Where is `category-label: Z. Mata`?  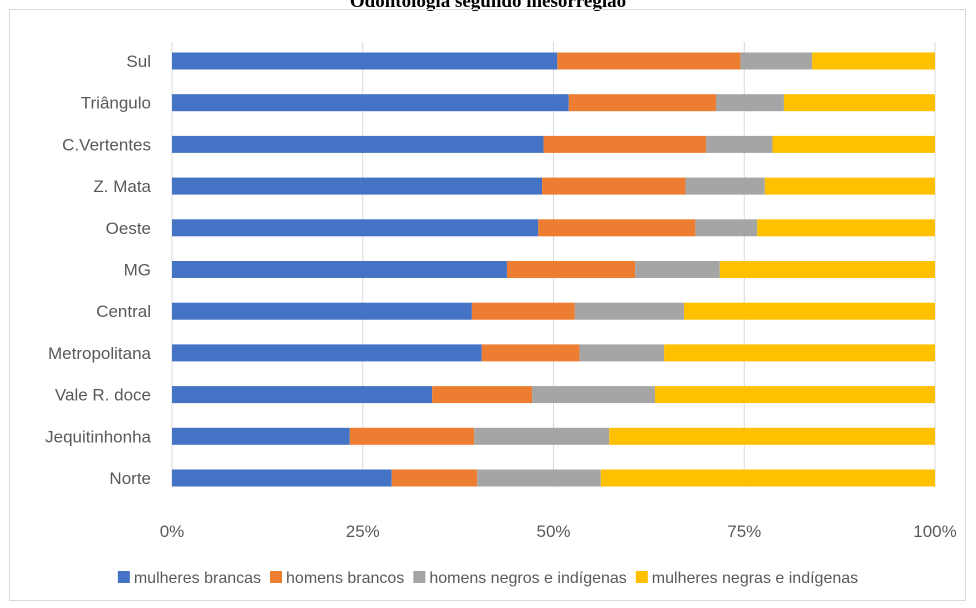
category-label: Z. Mata is located at coordinates (122, 186).